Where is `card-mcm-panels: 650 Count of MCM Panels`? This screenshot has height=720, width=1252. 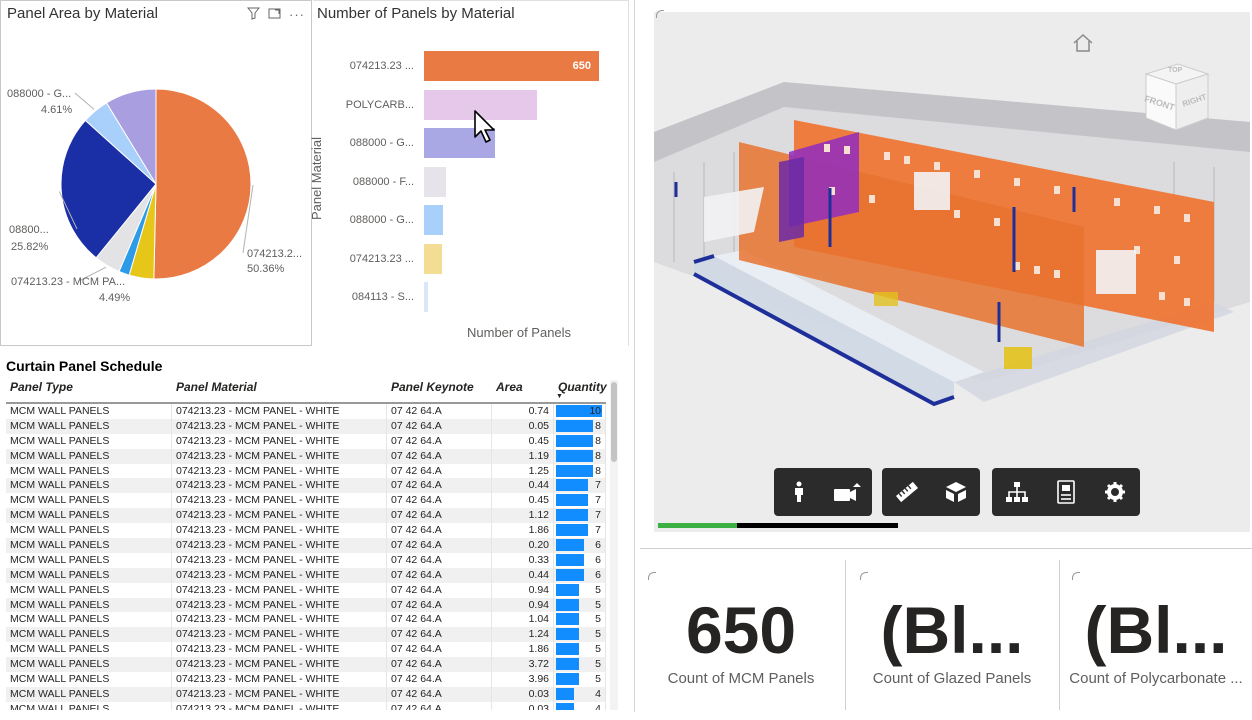
card-mcm-panels: 650 Count of MCM Panels is located at coordinates (741, 635).